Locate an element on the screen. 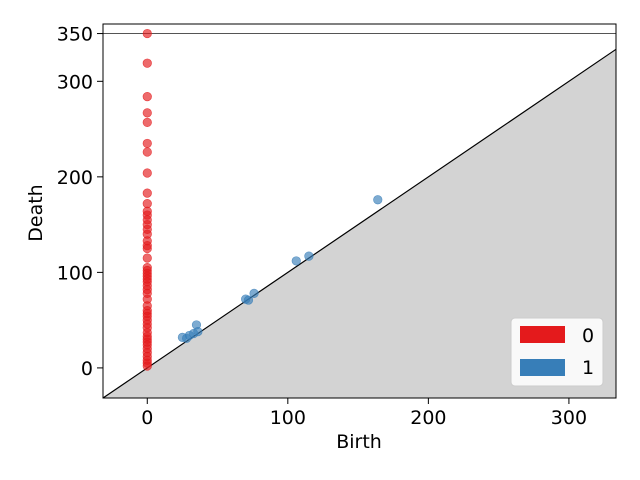 This screenshot has width=640, height=480. x-tick-label: 100 is located at coordinates (288, 418).